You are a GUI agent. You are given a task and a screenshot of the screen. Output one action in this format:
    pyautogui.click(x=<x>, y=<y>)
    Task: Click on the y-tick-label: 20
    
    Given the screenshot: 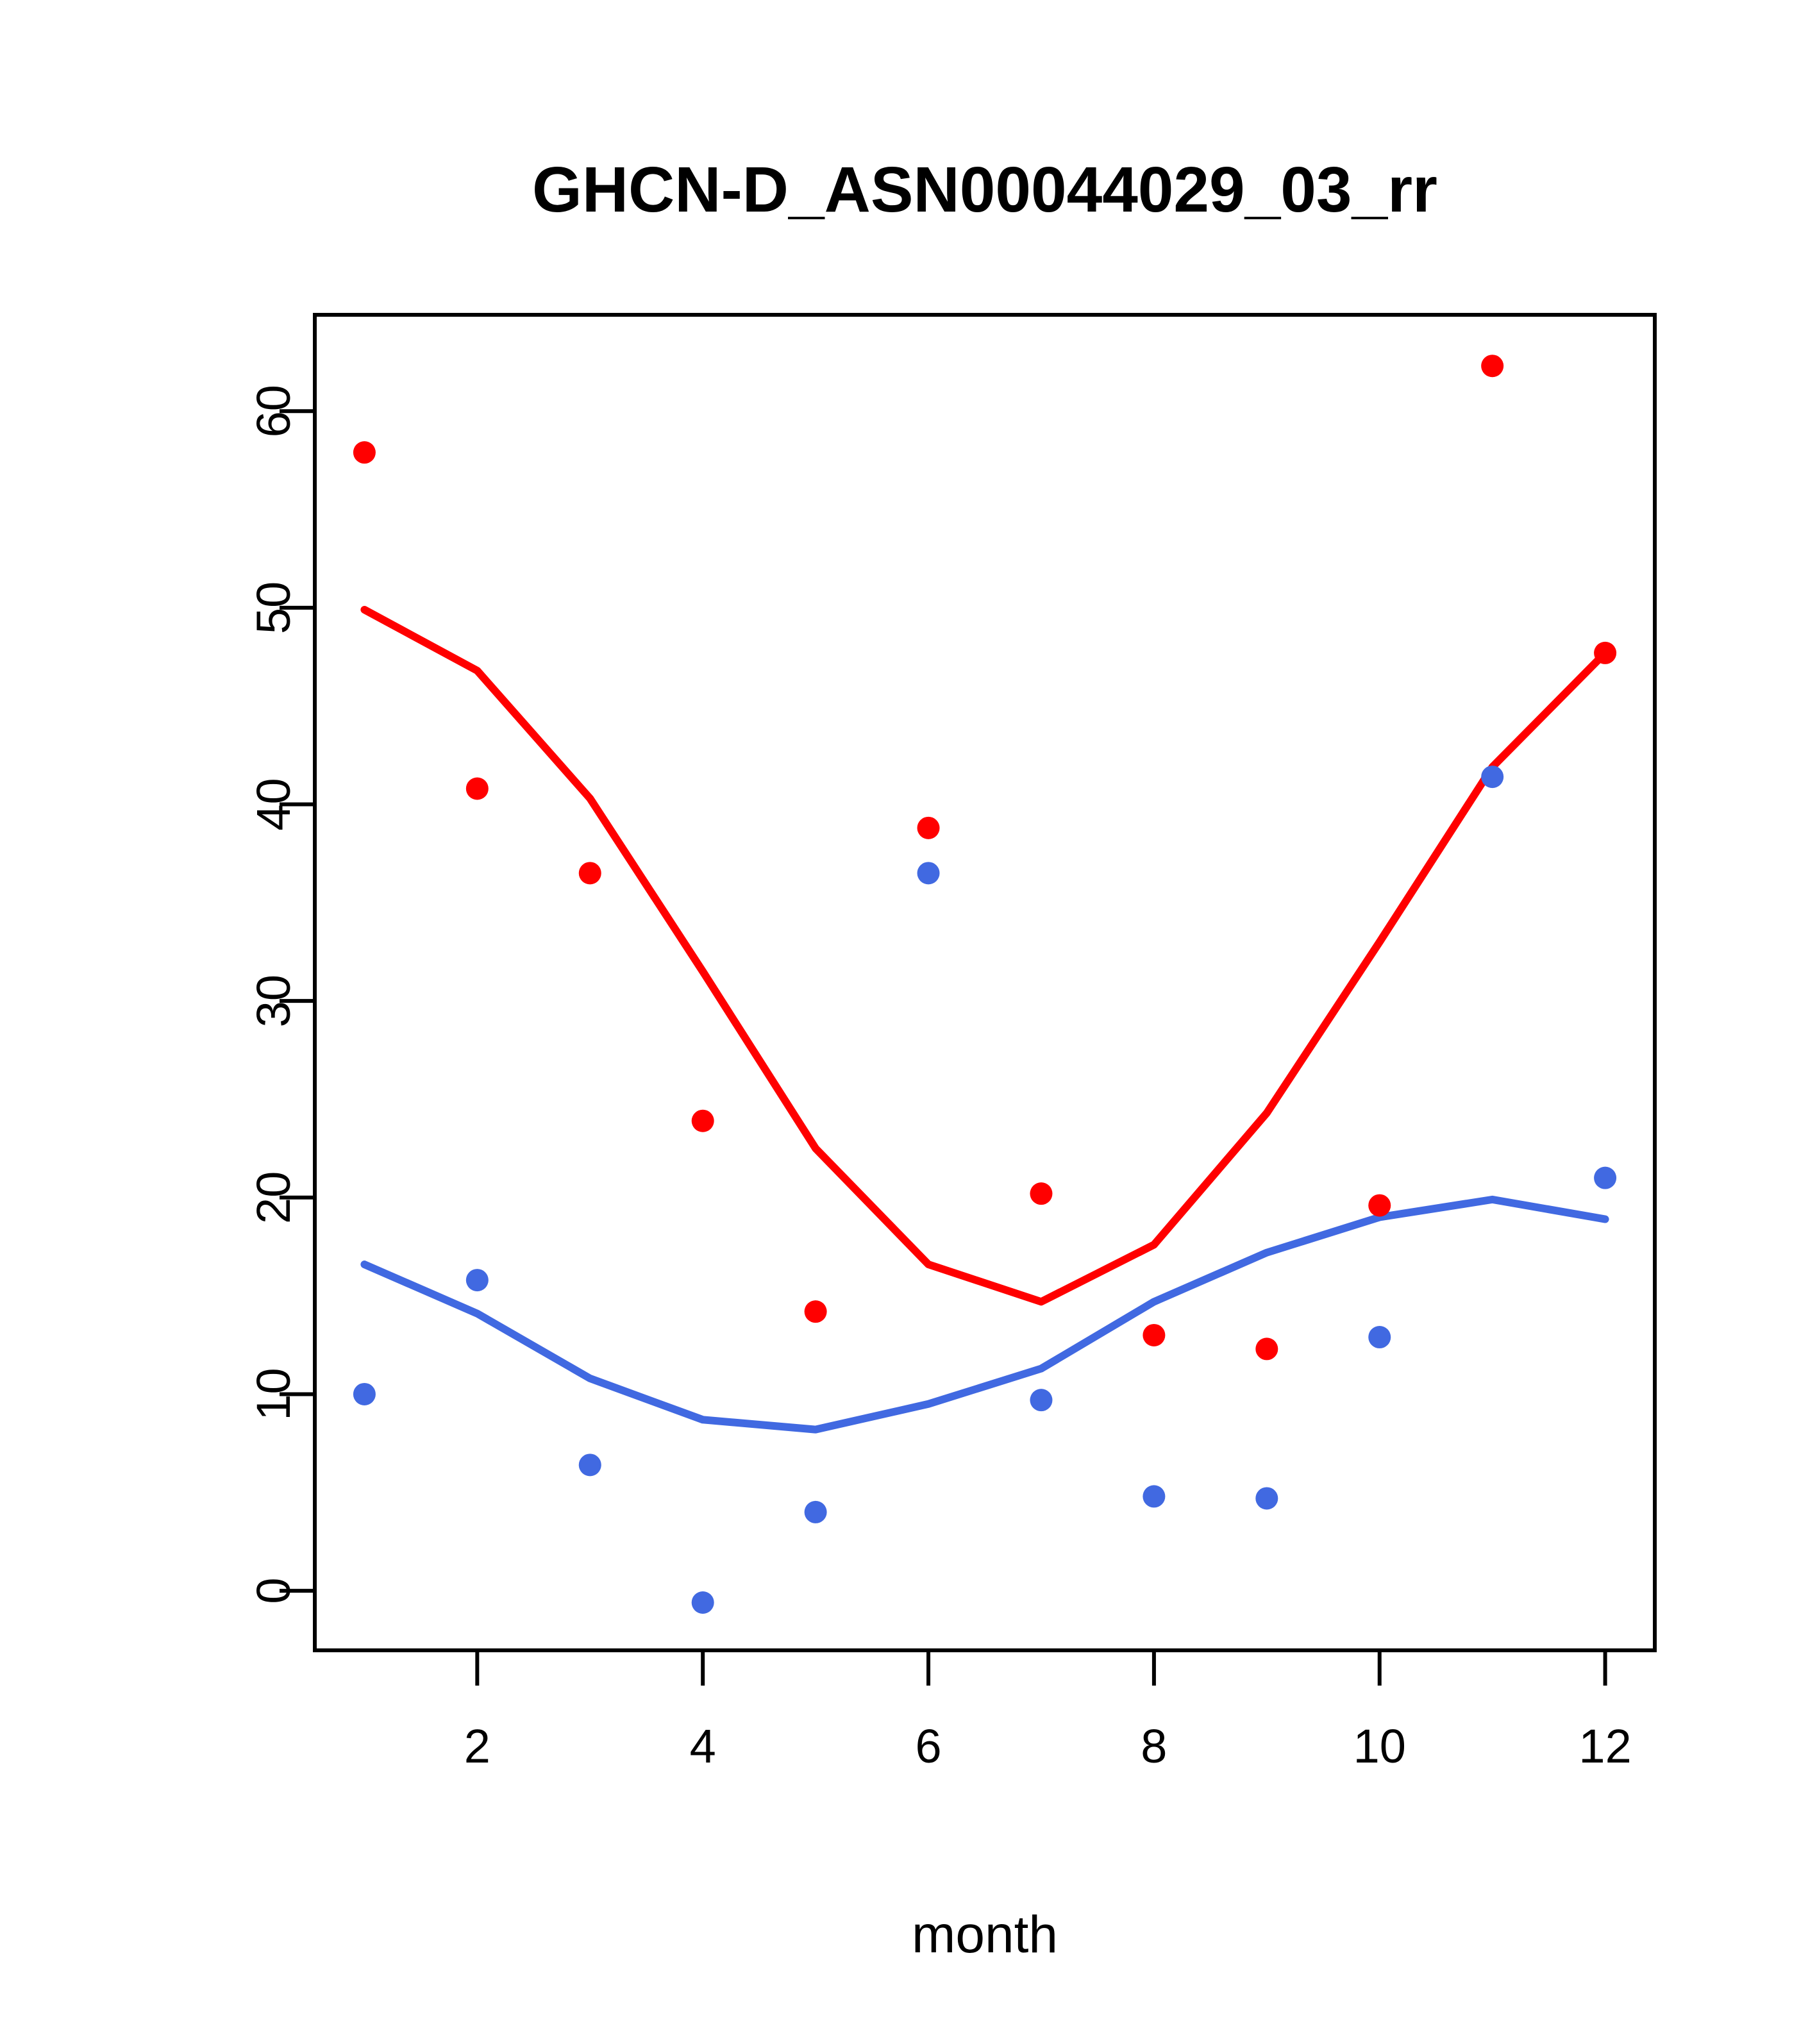 What is the action you would take?
    pyautogui.click(x=273, y=1197)
    